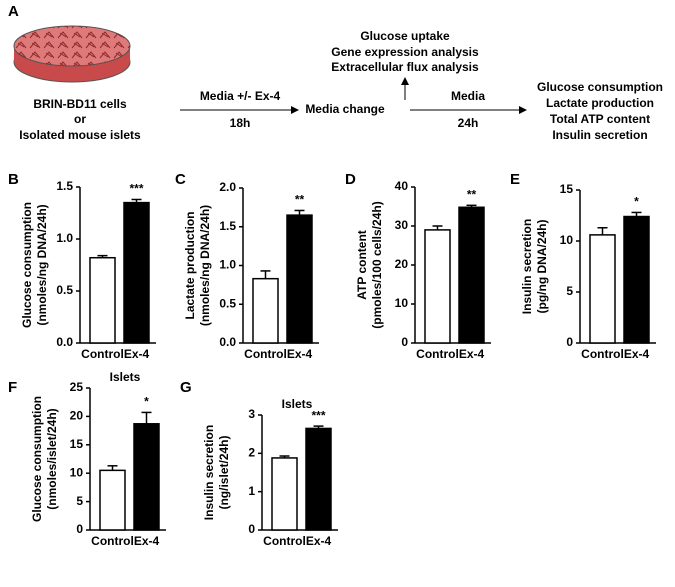 The height and width of the screenshot is (587, 675). I want to click on y-tick-label: 25, so click(77, 387).